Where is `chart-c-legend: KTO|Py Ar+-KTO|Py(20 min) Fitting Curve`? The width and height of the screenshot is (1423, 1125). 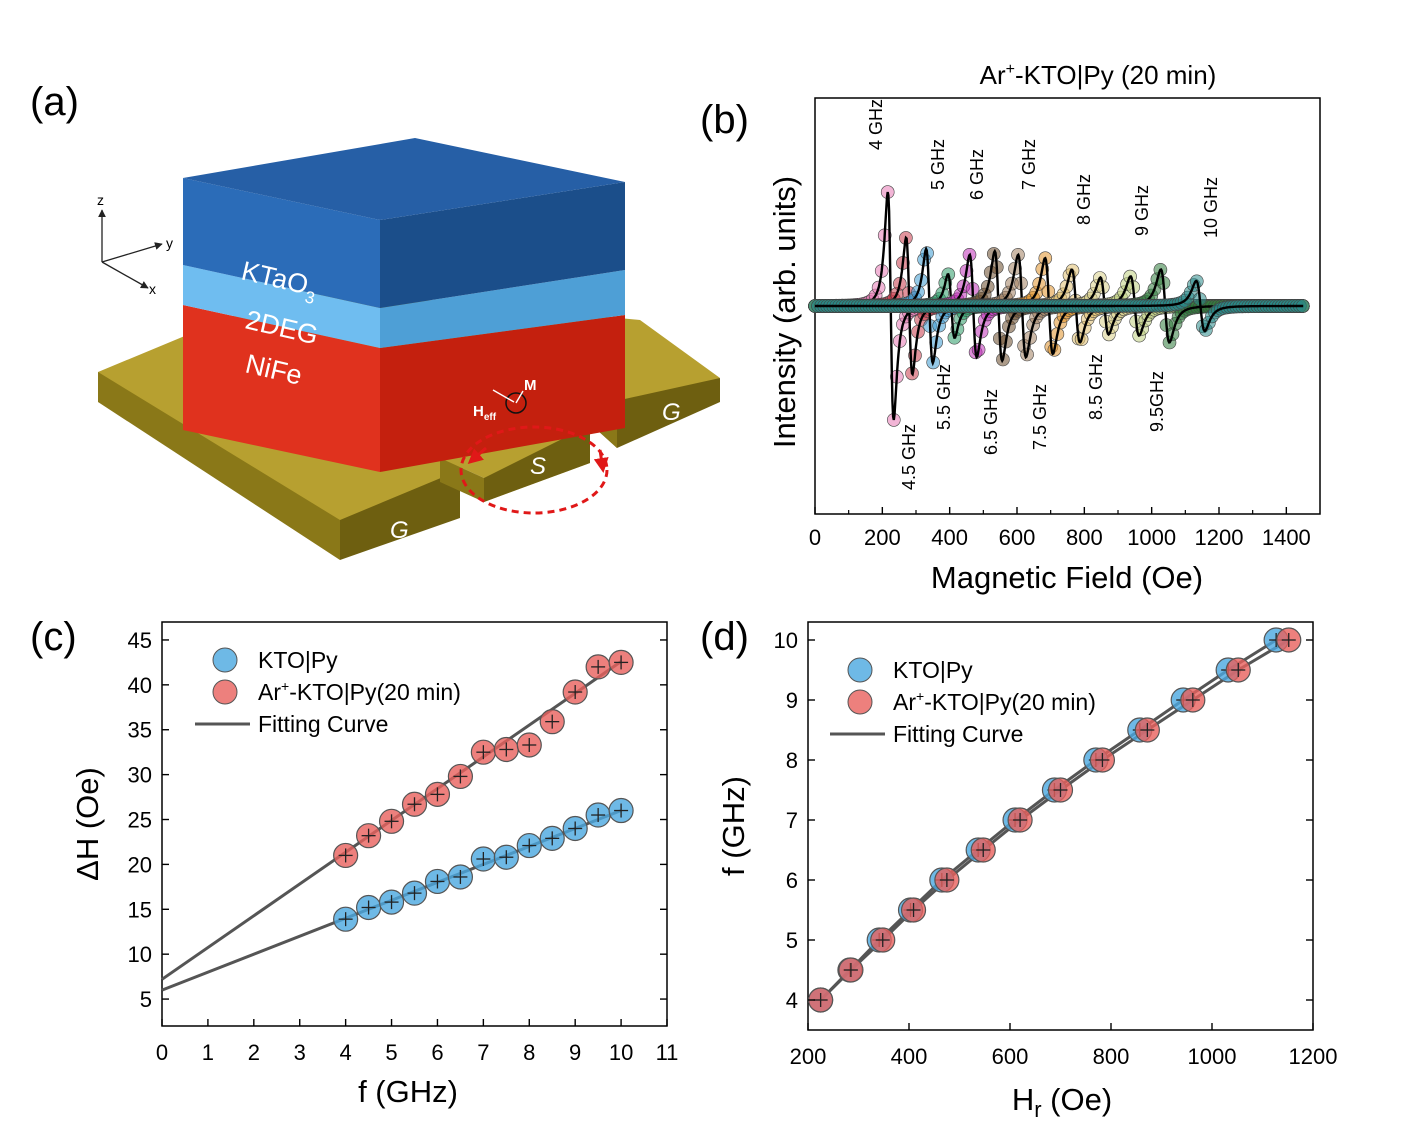 chart-c-legend: KTO|Py Ar+-KTO|Py(20 min) Fitting Curve is located at coordinates (328, 692).